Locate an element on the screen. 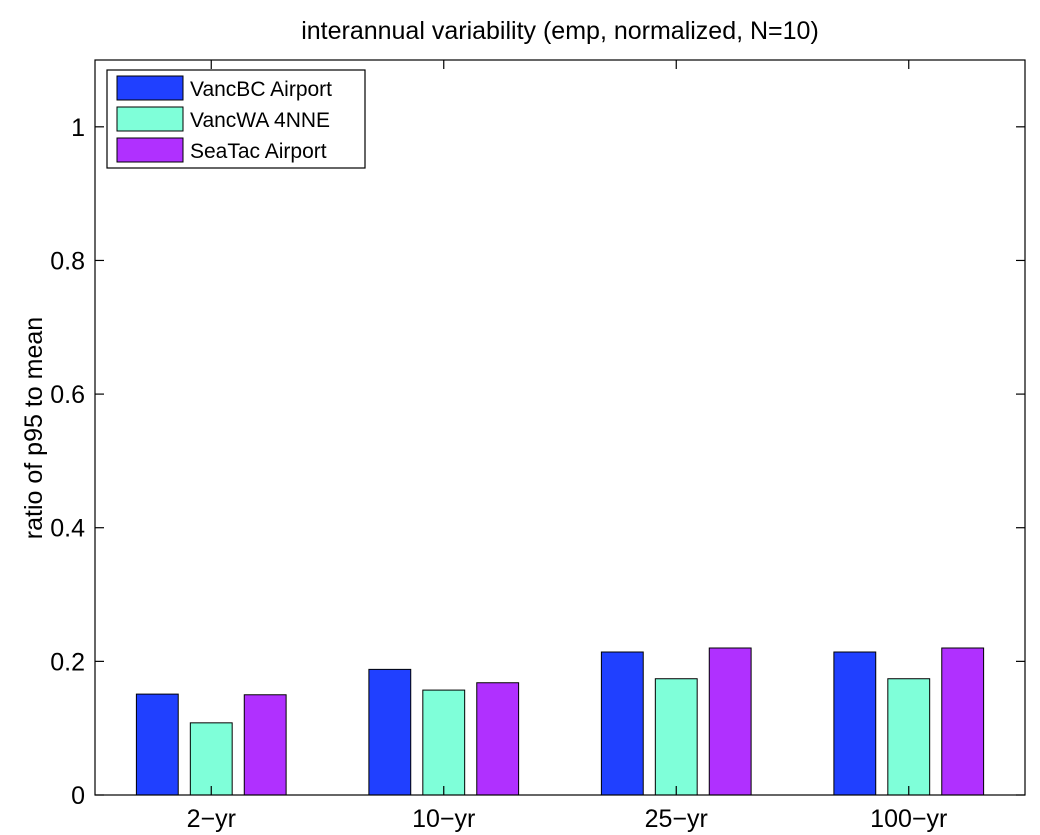 Image resolution: width=1040 pixels, height=835 pixels. legend-label: SeaTac Airport is located at coordinates (258, 151).